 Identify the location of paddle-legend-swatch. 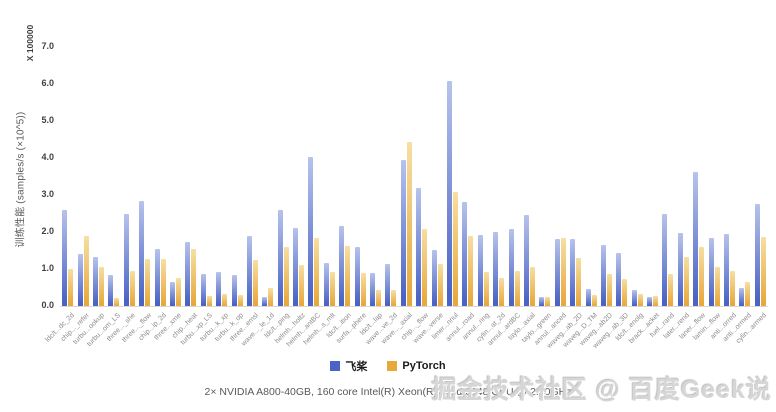
(335, 366).